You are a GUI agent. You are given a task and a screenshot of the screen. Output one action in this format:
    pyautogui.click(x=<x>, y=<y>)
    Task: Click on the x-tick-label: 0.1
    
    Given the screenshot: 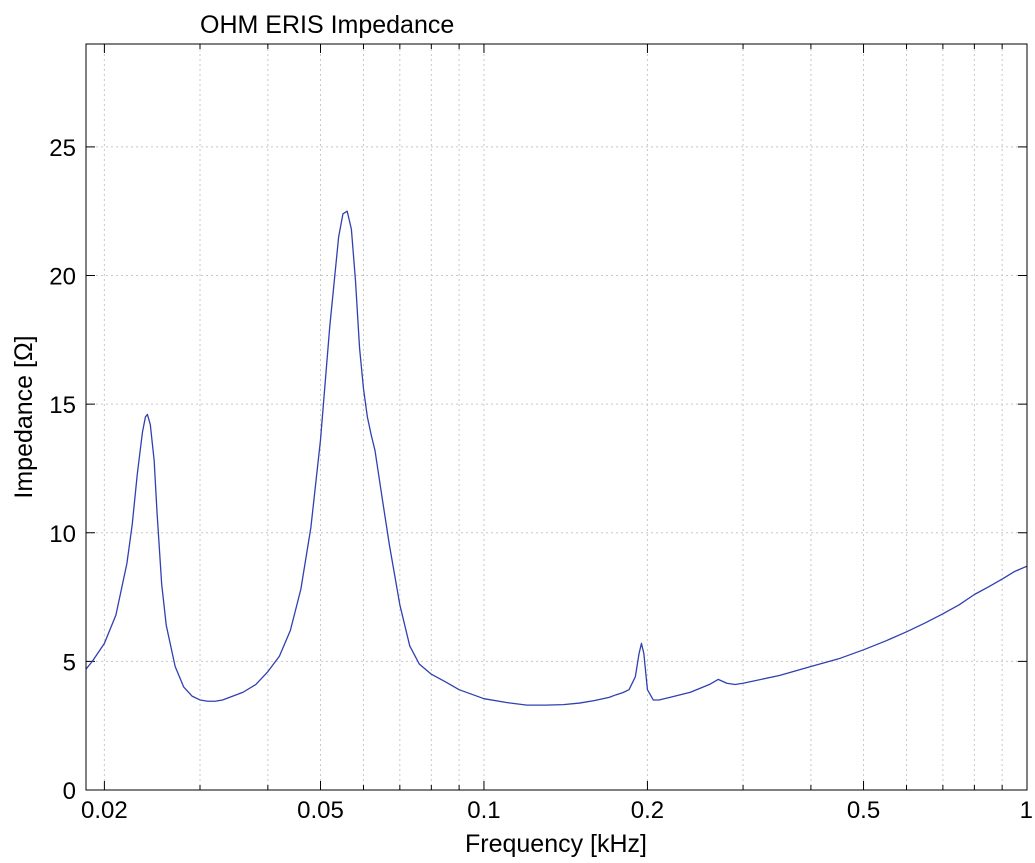 What is the action you would take?
    pyautogui.click(x=483, y=810)
    